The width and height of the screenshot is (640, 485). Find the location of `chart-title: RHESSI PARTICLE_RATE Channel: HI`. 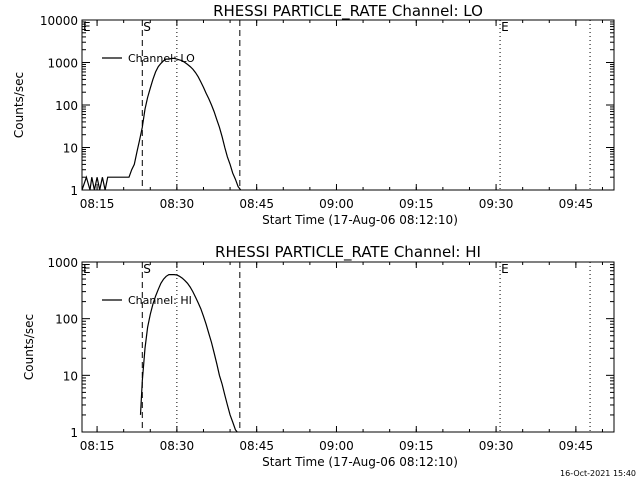

chart-title: RHESSI PARTICLE_RATE Channel: HI is located at coordinates (348, 252).